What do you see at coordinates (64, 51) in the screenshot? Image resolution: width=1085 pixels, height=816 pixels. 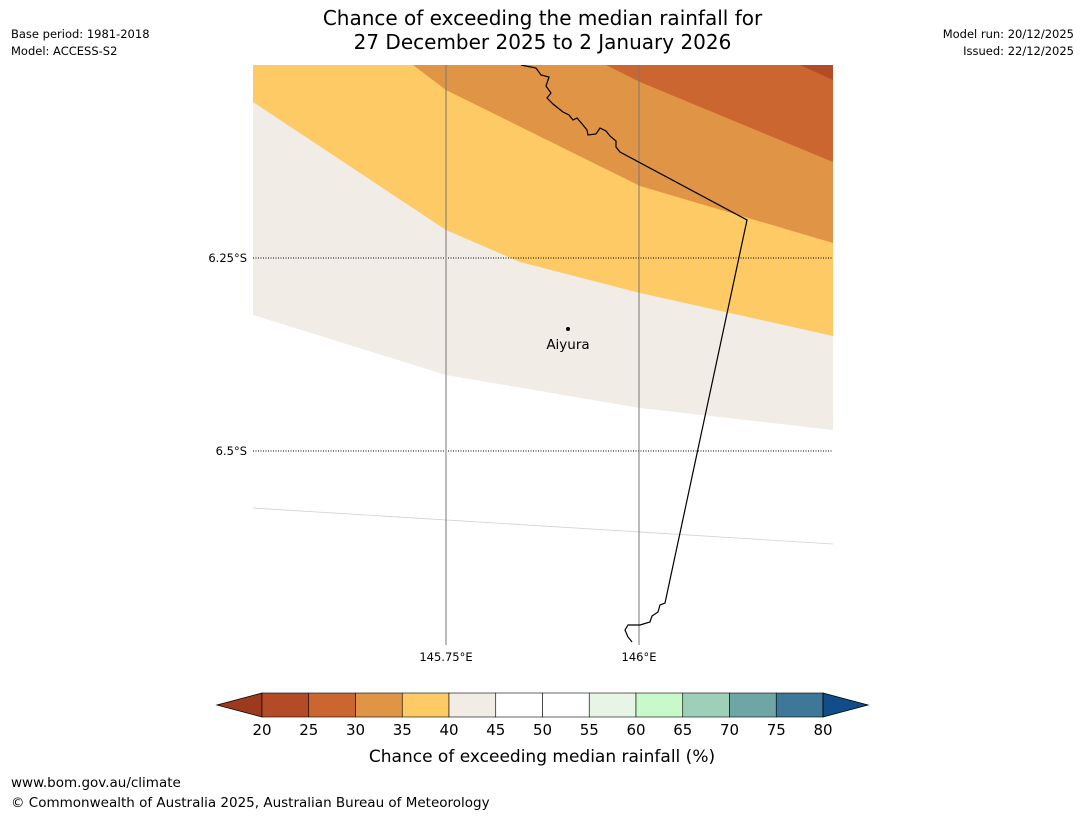 I see `model-name: Model: ACCESS-S2` at bounding box center [64, 51].